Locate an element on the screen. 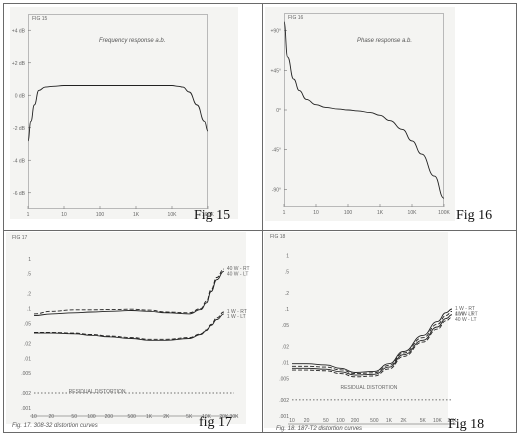  fig15-x-tick-label: 100 is located at coordinates (100, 215).